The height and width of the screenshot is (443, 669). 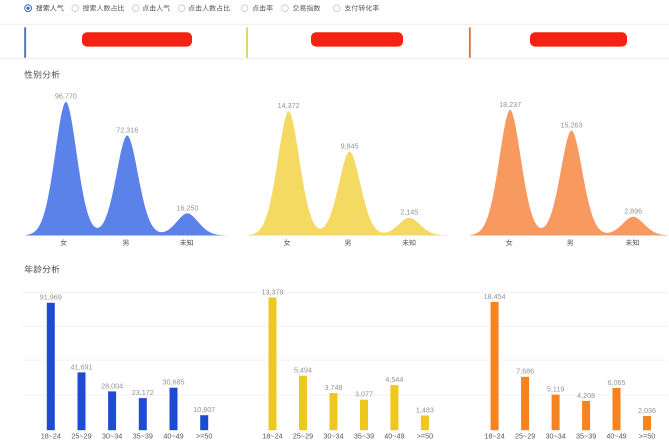 I want to click on svg-text: 3,748, so click(x=334, y=387).